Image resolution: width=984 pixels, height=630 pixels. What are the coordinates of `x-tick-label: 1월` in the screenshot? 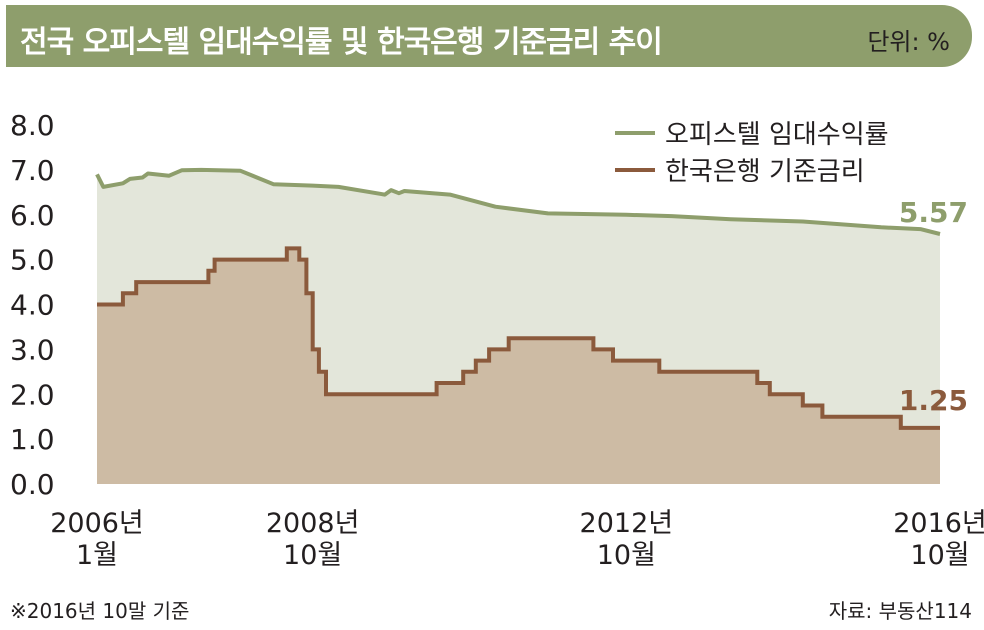 It's located at (97, 555).